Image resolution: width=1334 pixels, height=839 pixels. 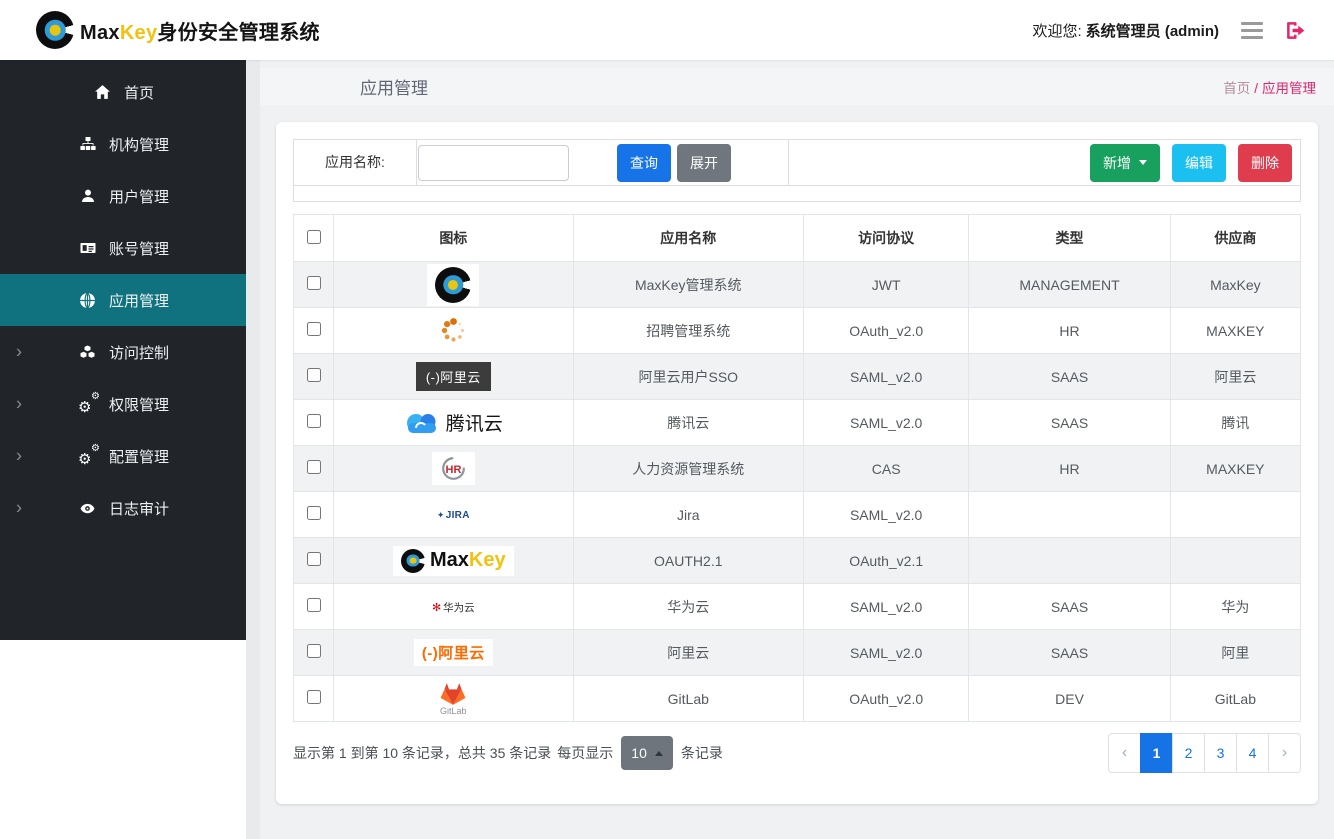 I want to click on sidebar-item-access: › 访问控制, so click(x=123, y=352).